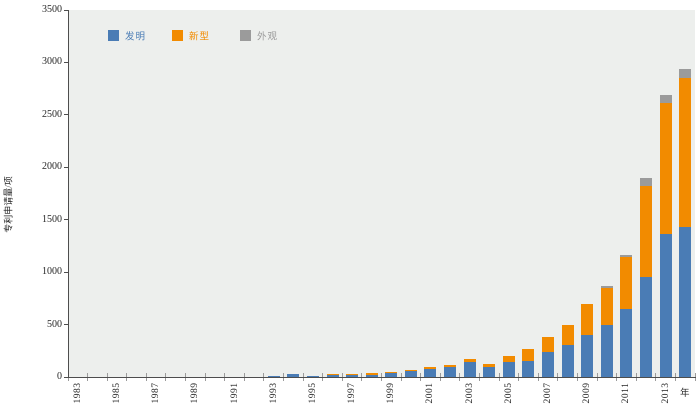 The image size is (700, 410). I want to click on x-tick-label-1991: 1991, so click(234, 393).